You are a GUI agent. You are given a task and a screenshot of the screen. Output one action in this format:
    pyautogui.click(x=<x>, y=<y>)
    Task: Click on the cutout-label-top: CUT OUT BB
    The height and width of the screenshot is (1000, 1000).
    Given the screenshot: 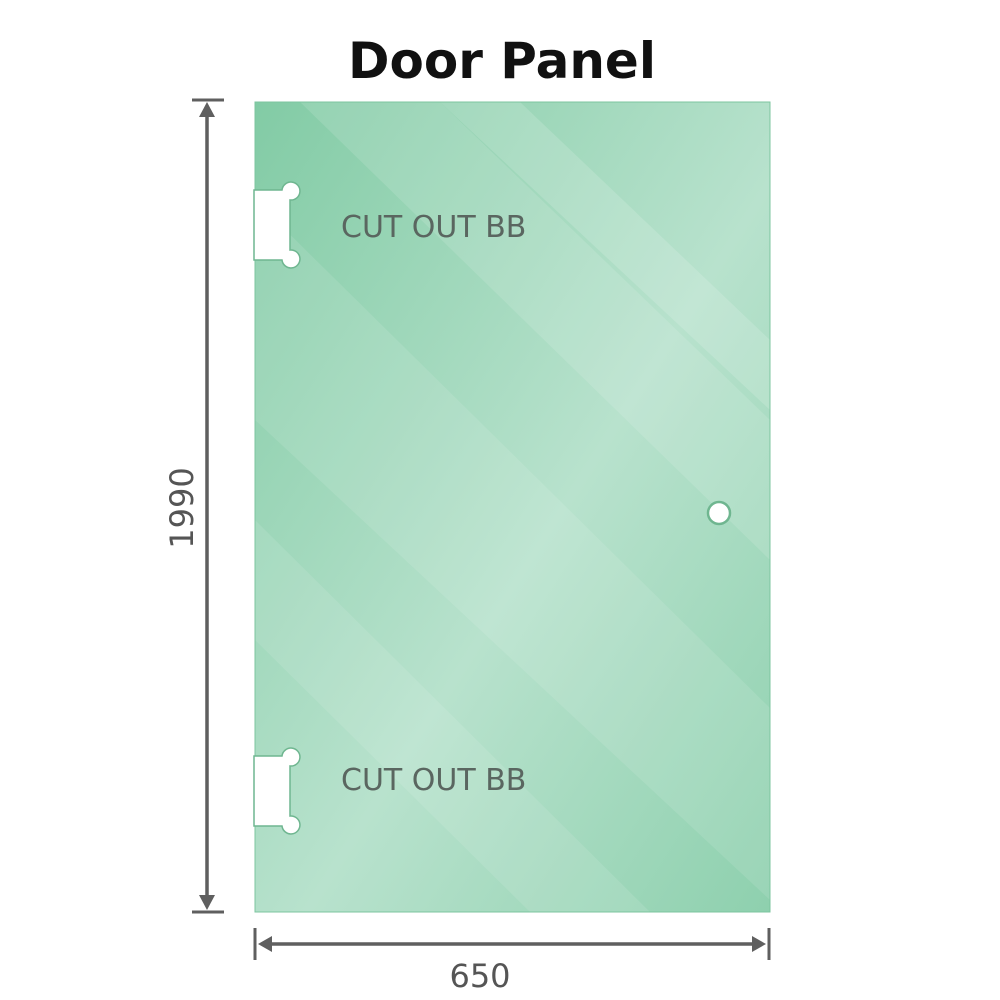 What is the action you would take?
    pyautogui.click(x=433, y=227)
    